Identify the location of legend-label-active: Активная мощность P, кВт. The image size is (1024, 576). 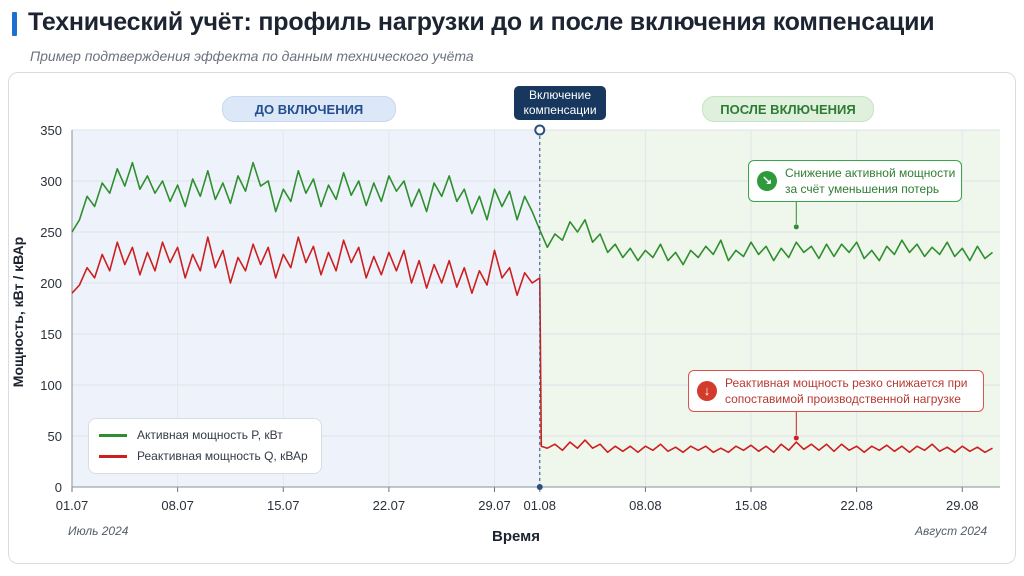
(210, 435).